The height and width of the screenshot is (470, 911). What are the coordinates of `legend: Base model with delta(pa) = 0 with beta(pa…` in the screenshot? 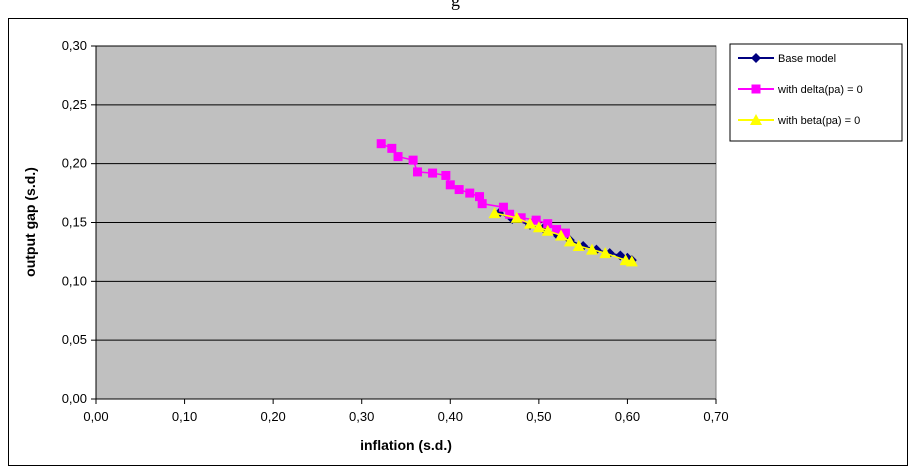 It's located at (816, 92).